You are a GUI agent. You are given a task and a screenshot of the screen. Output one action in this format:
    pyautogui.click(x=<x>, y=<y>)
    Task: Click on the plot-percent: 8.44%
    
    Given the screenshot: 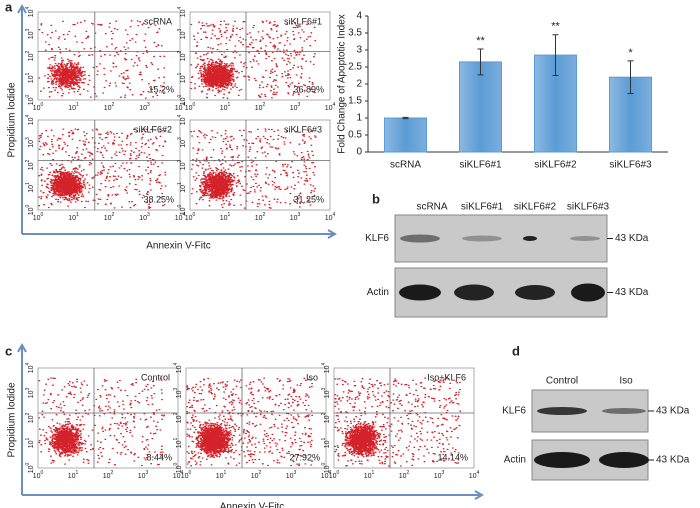 What is the action you would take?
    pyautogui.click(x=159, y=457)
    